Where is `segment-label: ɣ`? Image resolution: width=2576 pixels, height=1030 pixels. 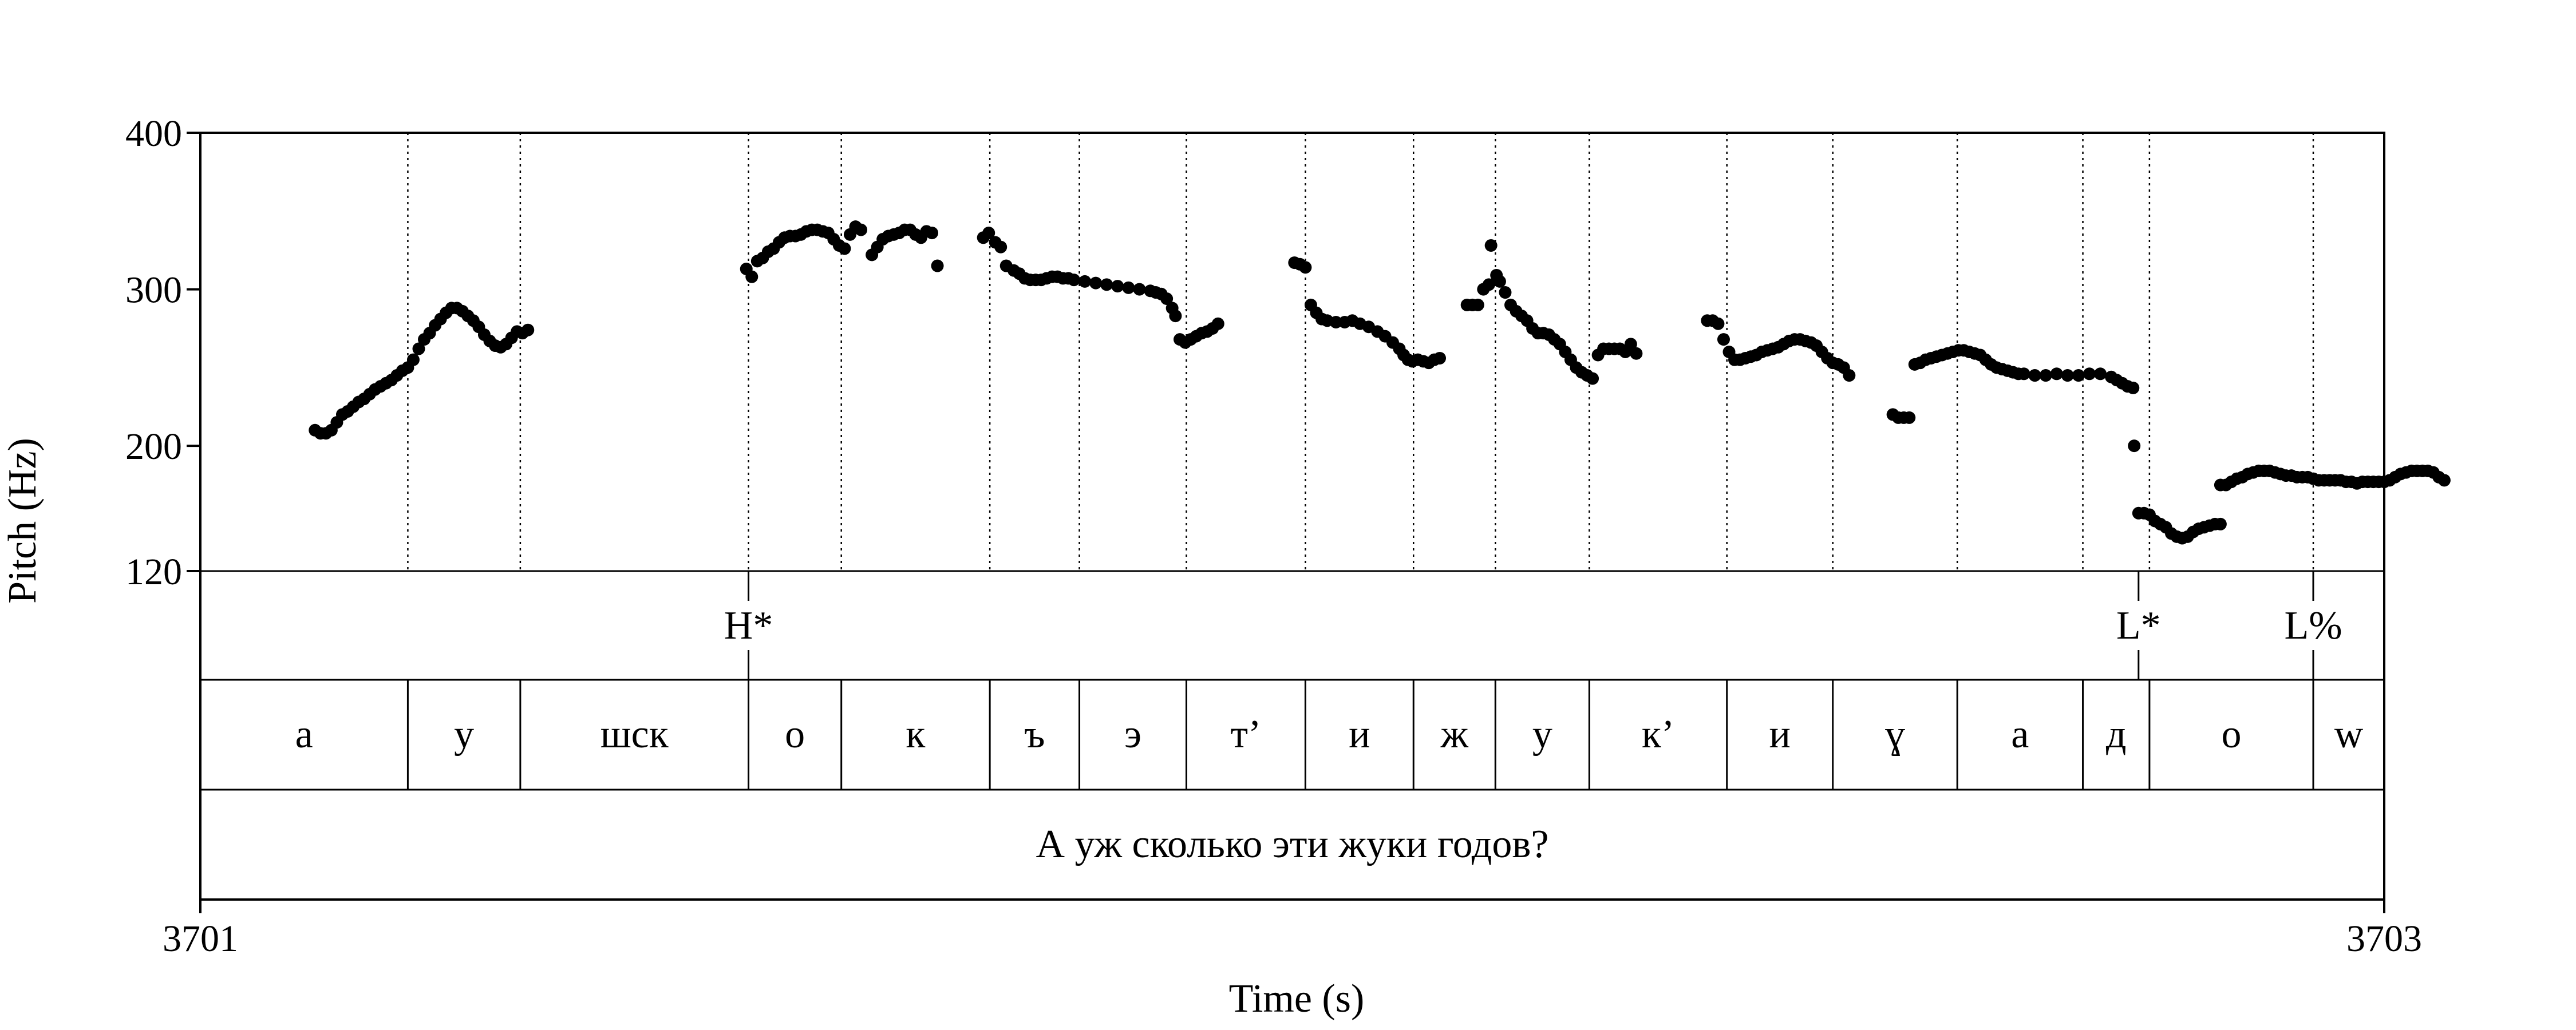 segment-label: ɣ is located at coordinates (1895, 734).